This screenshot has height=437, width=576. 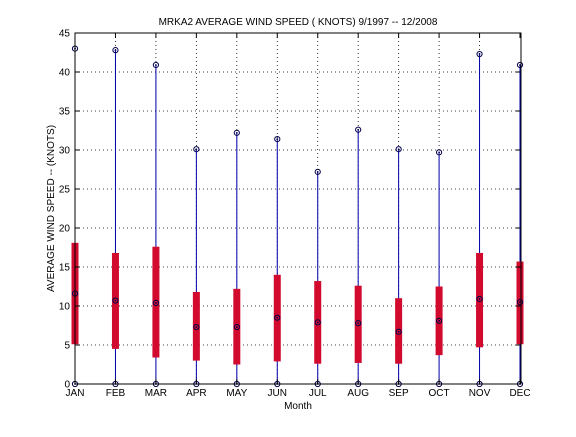 What do you see at coordinates (65, 112) in the screenshot?
I see `y-tick-label: 35` at bounding box center [65, 112].